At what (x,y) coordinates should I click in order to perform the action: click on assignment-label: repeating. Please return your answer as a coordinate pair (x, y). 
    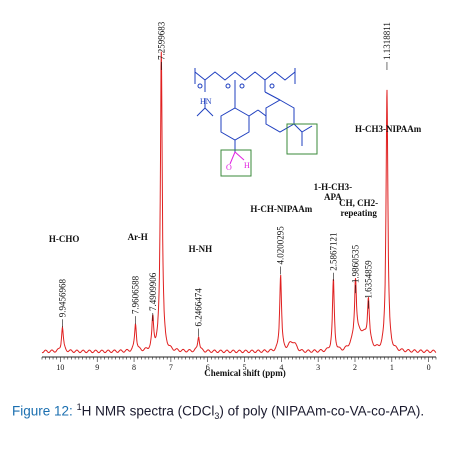
    Looking at the image, I should click on (359, 213).